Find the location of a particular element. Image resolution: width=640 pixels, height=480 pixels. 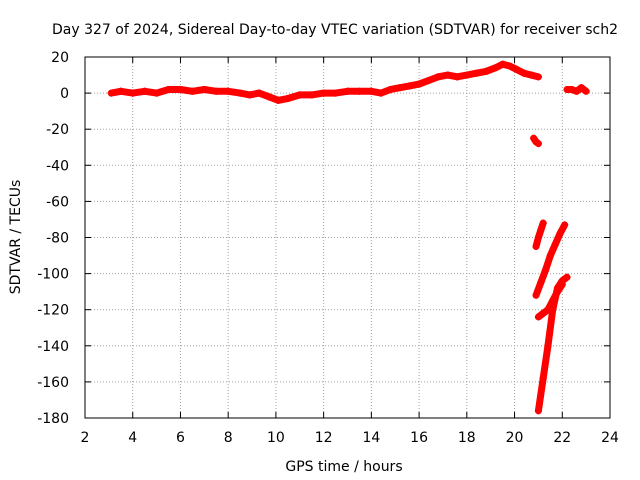

y-tick-label: -100 is located at coordinates (53, 275).